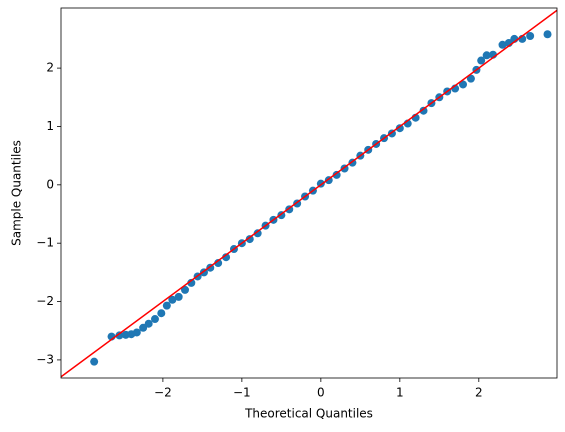  What do you see at coordinates (45, 359) in the screenshot?
I see `y-tick-label: −3` at bounding box center [45, 359].